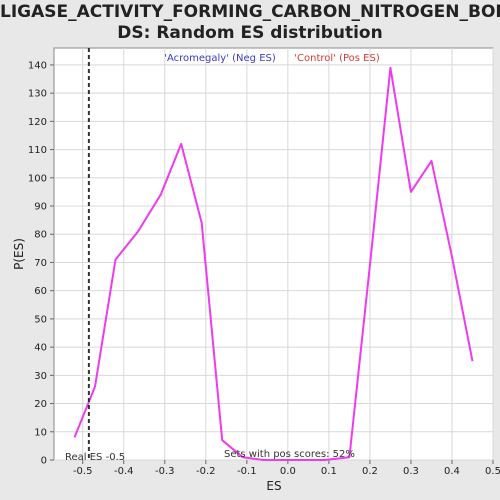 Image resolution: width=500 pixels, height=500 pixels. Describe the element at coordinates (165, 471) in the screenshot. I see `x-tick-label: -0.3` at that location.